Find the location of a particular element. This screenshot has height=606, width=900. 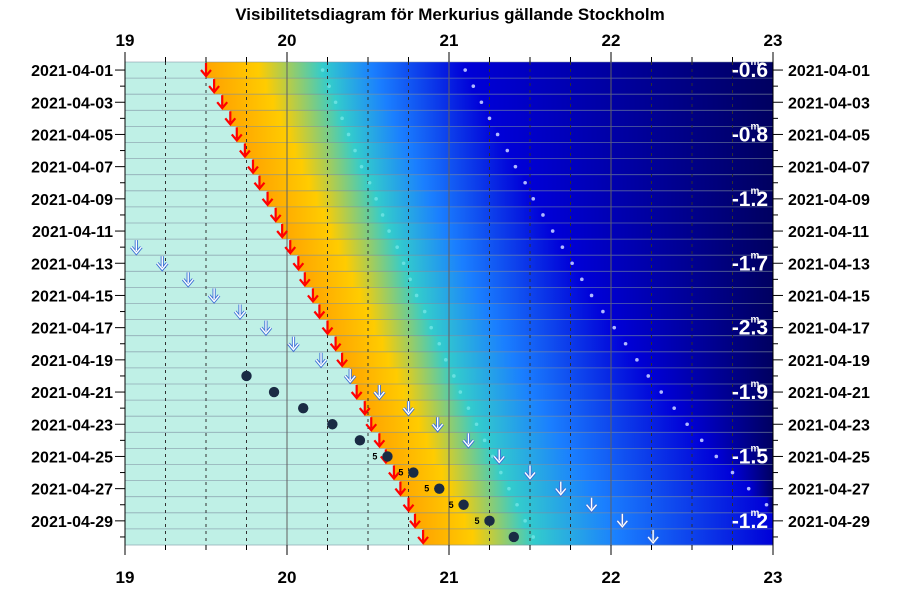

date-label-left: 2021-04-27 is located at coordinates (72, 490).